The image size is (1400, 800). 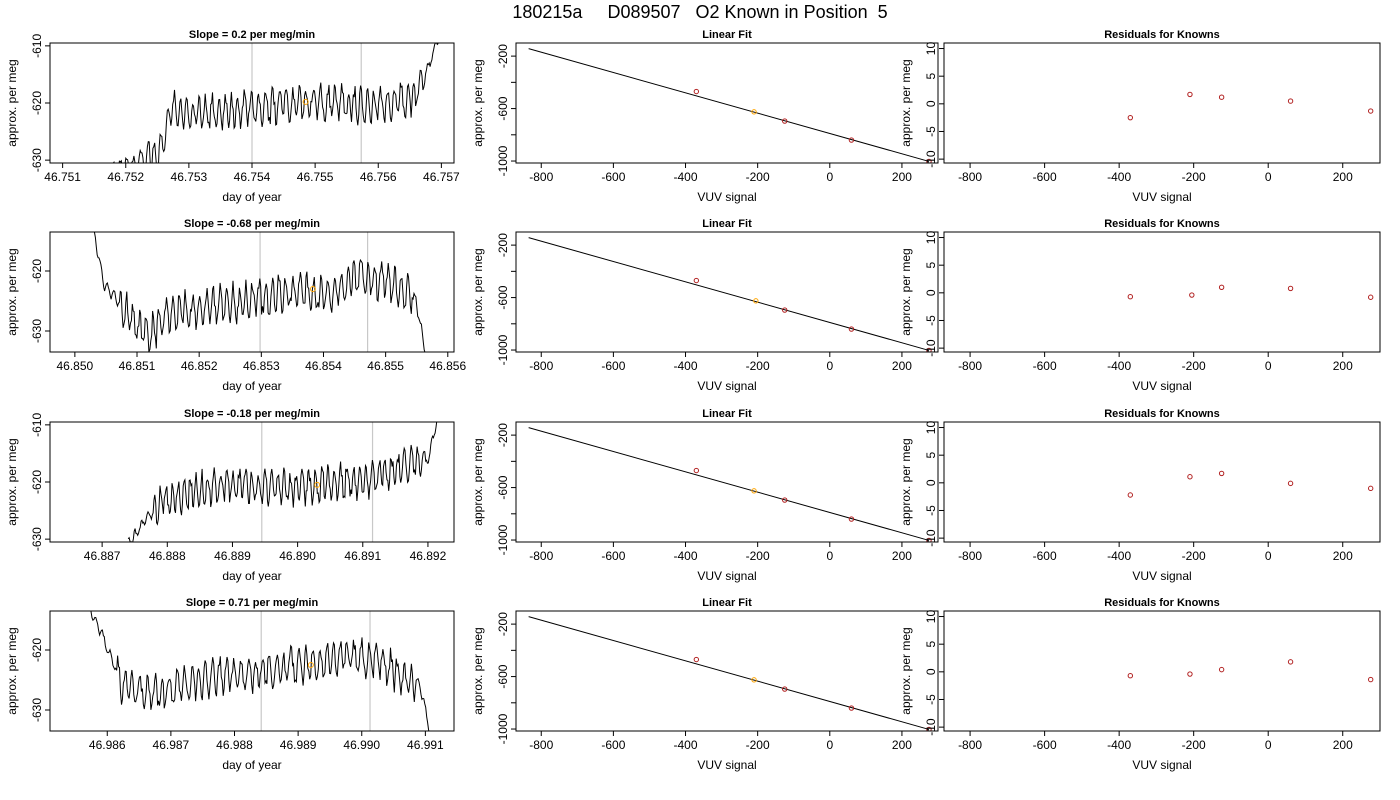 I want to click on panel-title: Linear Fit, so click(x=727, y=603).